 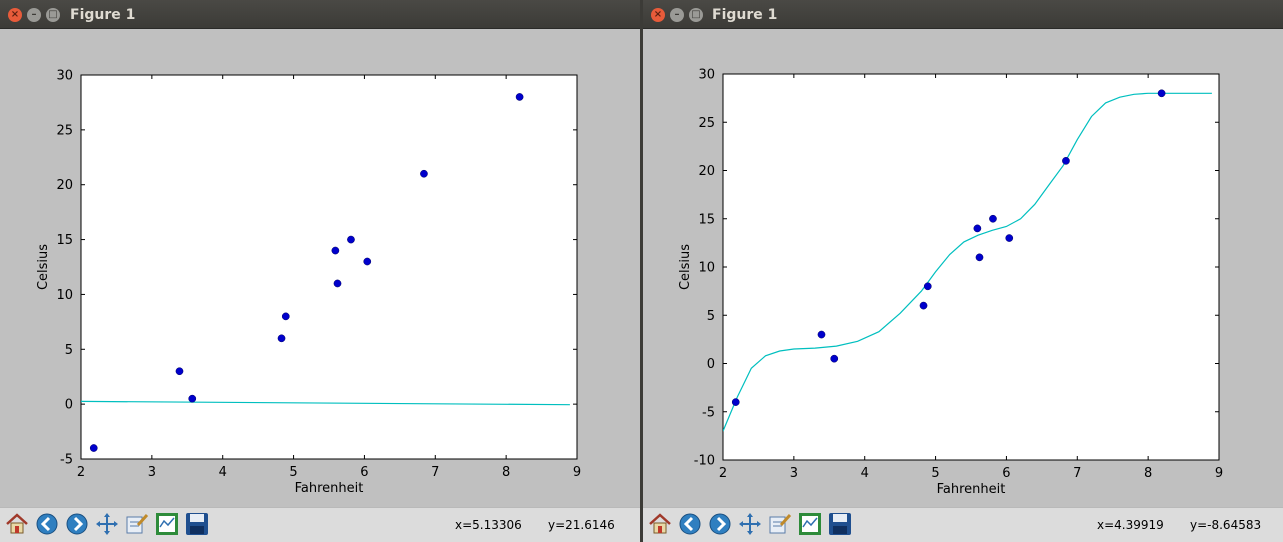 I want to click on cursor-y-readout: y=21.6146, so click(x=581, y=525).